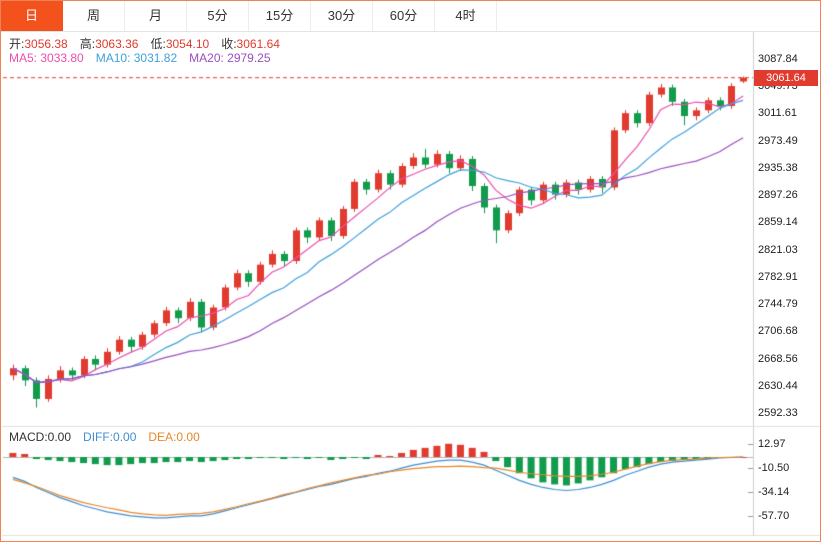 Image resolution: width=821 pixels, height=542 pixels. What do you see at coordinates (46, 58) in the screenshot?
I see `legend-ma5: MA5: 3033.80` at bounding box center [46, 58].